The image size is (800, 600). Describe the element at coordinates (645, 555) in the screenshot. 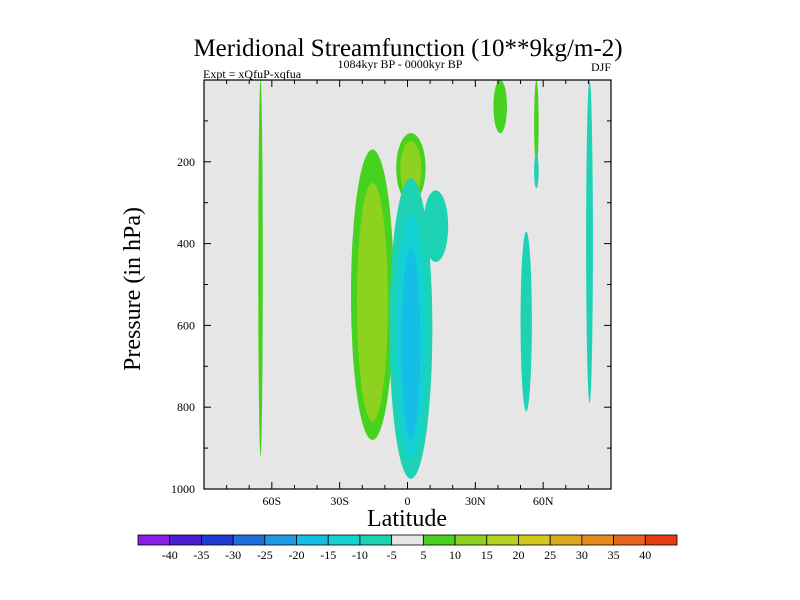

I see `colorbar-label-40: 40` at that location.